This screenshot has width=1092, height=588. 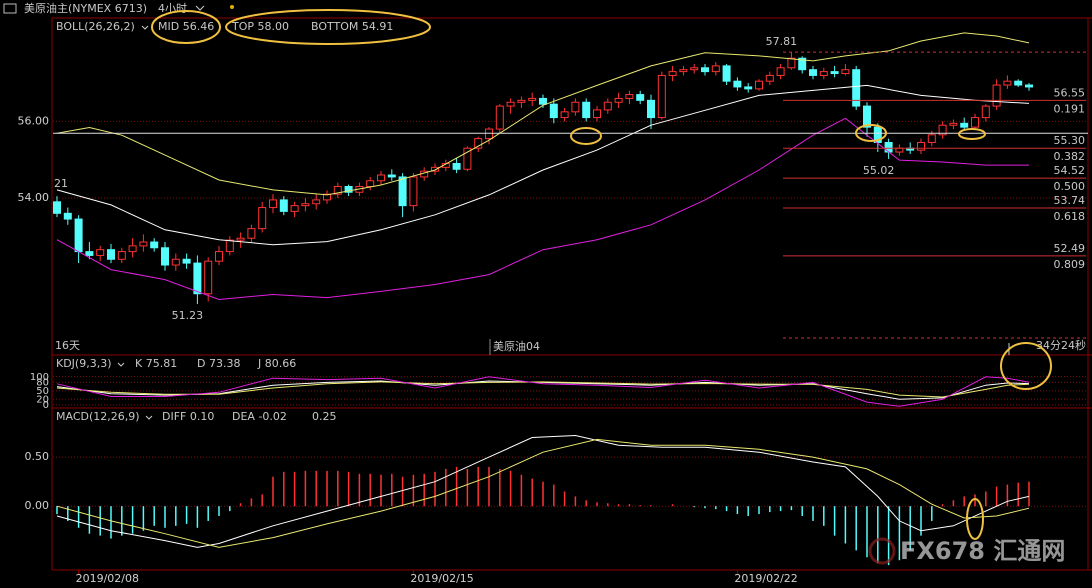 What do you see at coordinates (39, 377) in the screenshot?
I see `y-tick-label: 100` at bounding box center [39, 377].